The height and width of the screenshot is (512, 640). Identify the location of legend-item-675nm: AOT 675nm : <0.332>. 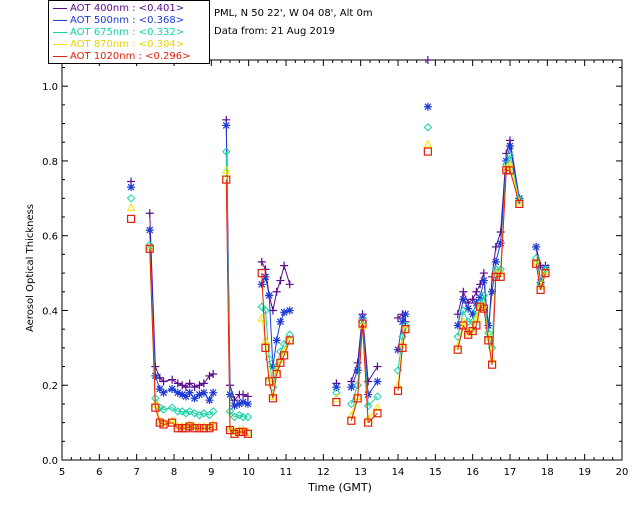
(118, 33).